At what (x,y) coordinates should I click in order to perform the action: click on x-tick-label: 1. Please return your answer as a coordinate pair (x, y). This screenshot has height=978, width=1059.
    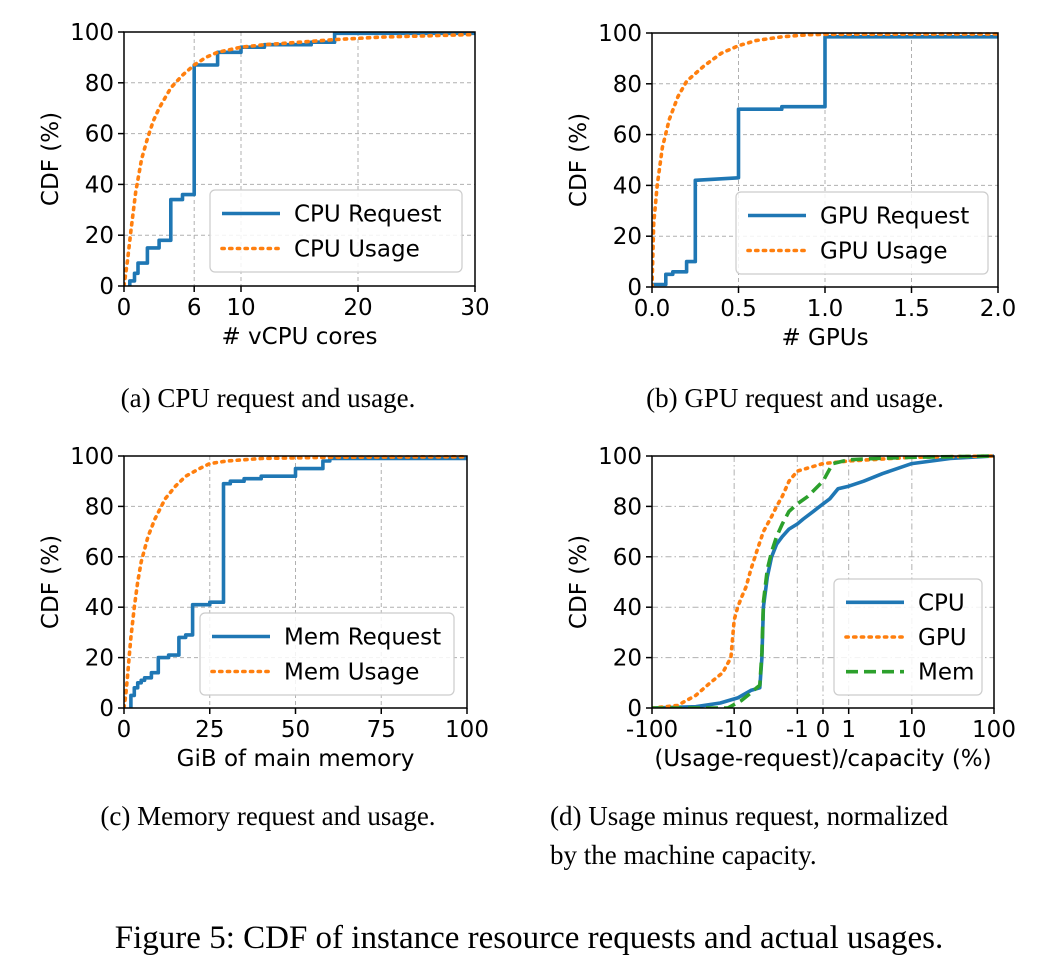
    Looking at the image, I should click on (848, 730).